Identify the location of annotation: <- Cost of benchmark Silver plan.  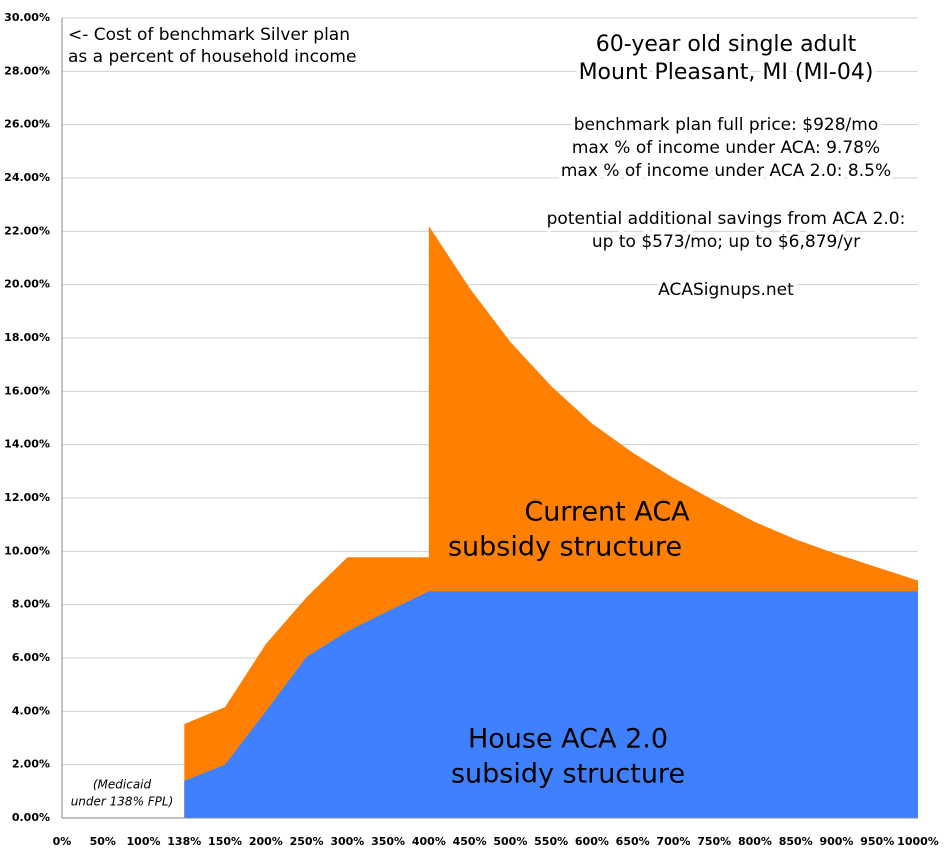
(209, 35).